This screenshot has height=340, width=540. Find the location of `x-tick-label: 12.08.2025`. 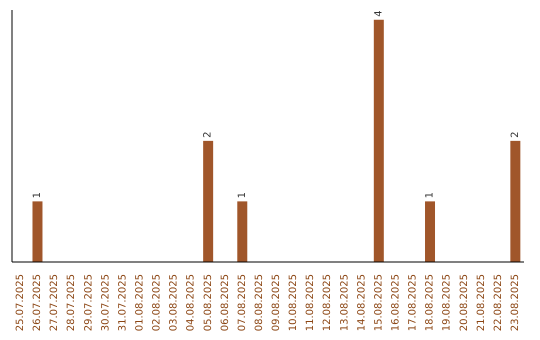

x-tick-label: 12.08.2025 is located at coordinates (328, 303).